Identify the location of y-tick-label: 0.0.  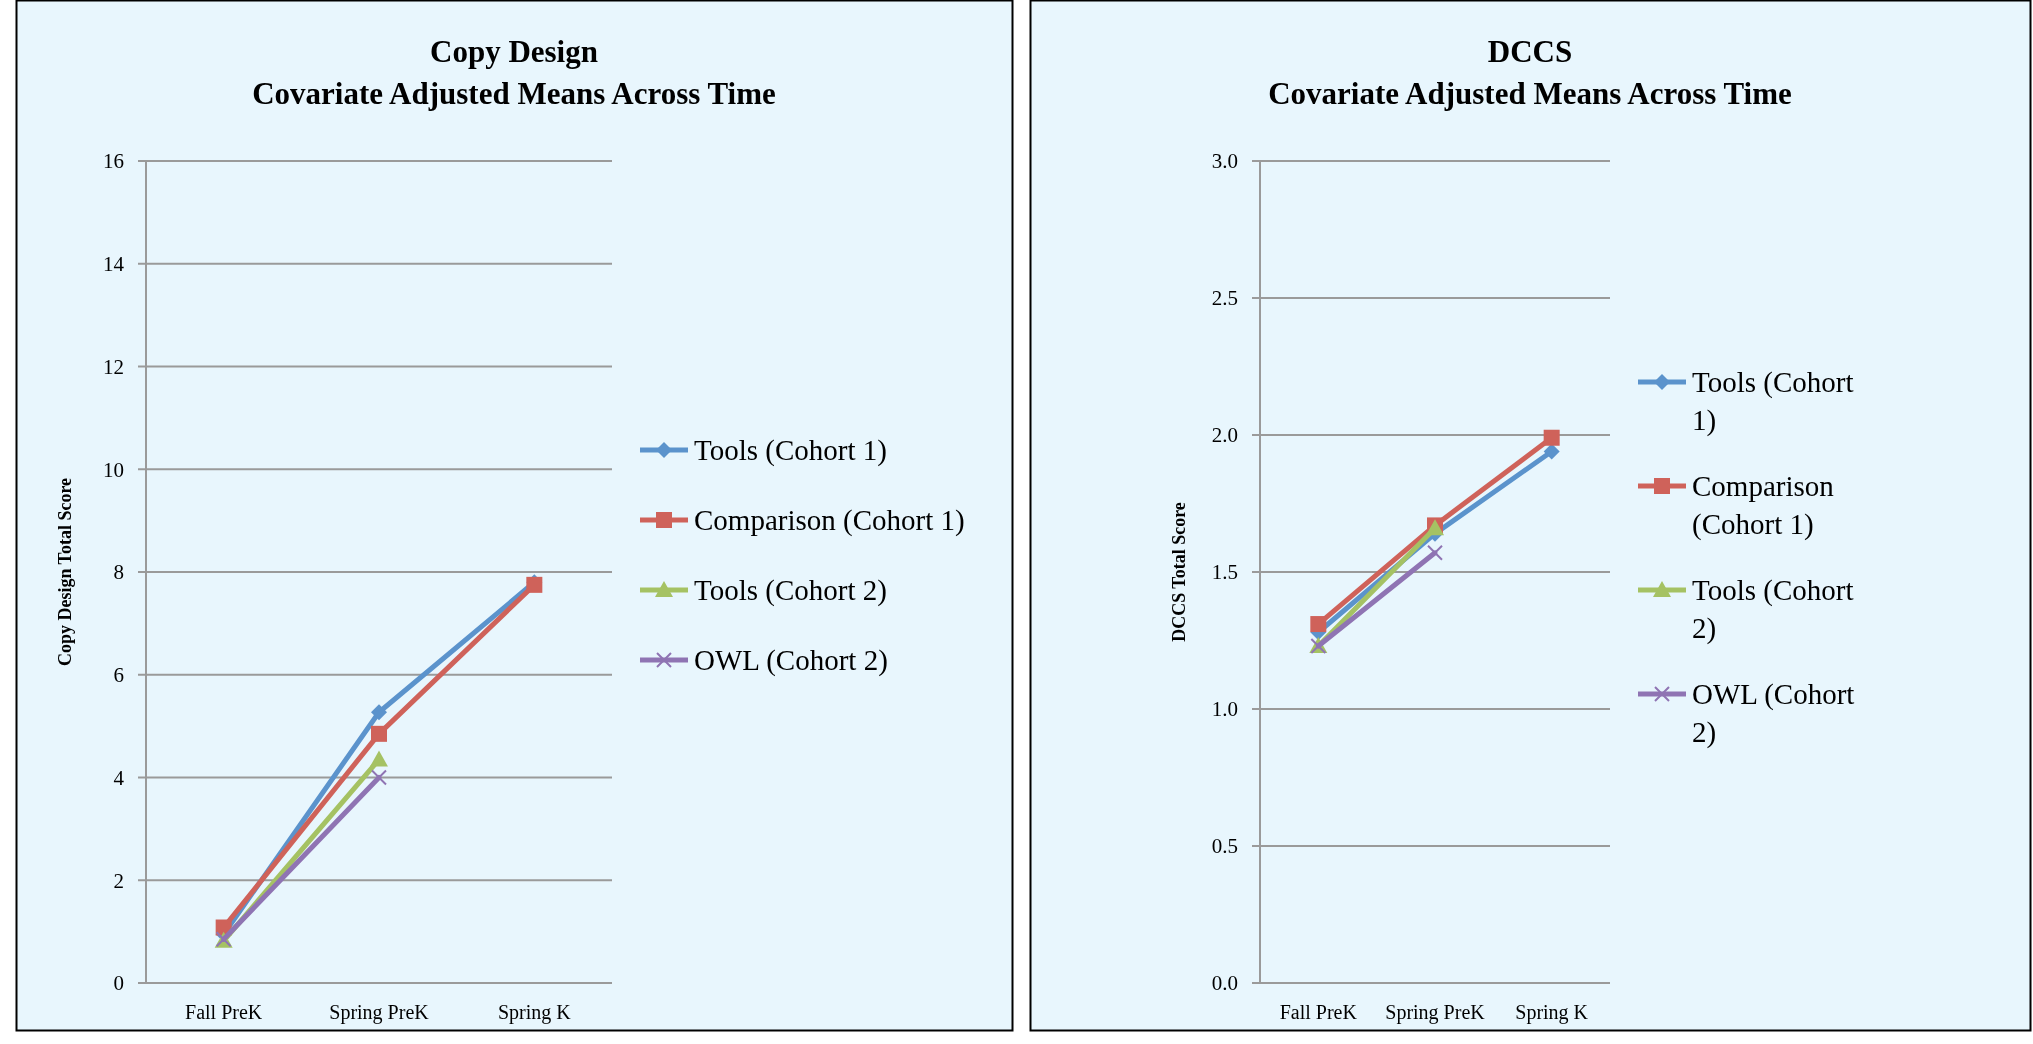
(1224, 983).